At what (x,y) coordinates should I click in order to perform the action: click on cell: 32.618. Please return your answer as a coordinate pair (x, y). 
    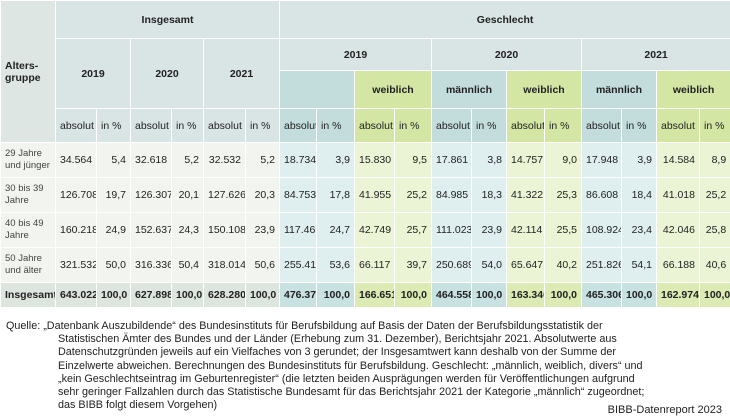
    Looking at the image, I should click on (151, 160).